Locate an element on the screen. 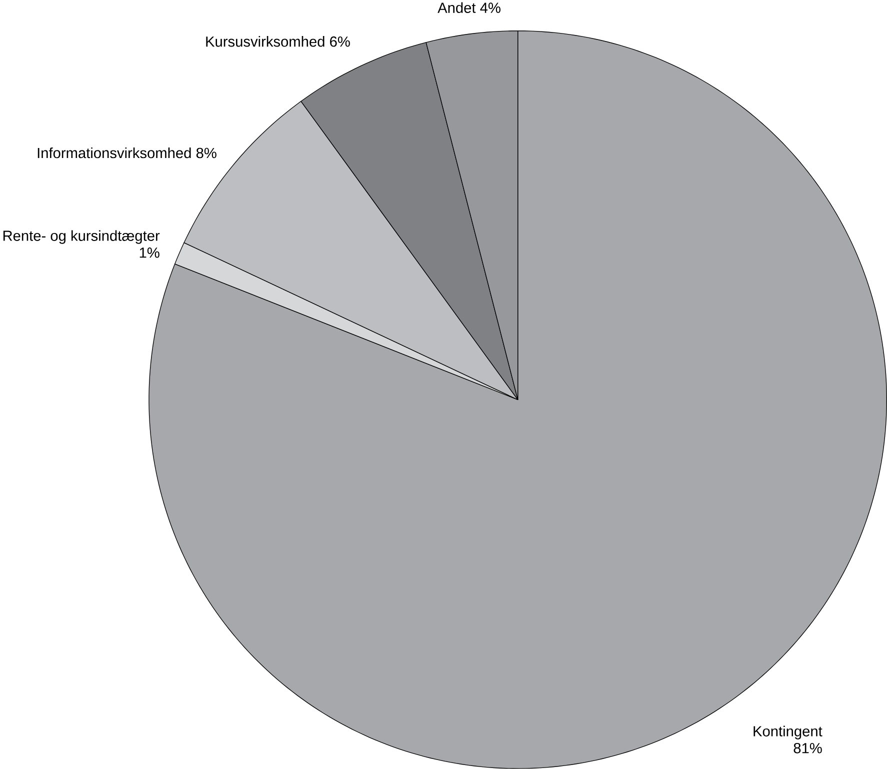  data-label: 4% is located at coordinates (490, 7).